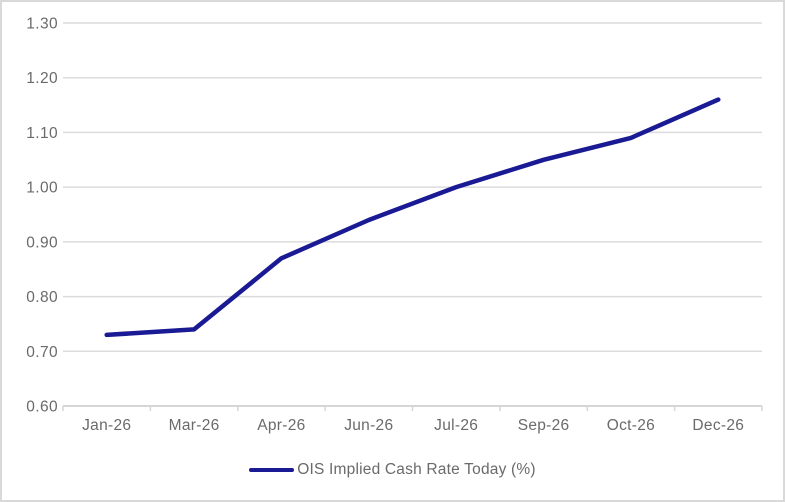  What do you see at coordinates (416, 469) in the screenshot?
I see `legend-label: OIS Implied Cash Rate Today (%)` at bounding box center [416, 469].